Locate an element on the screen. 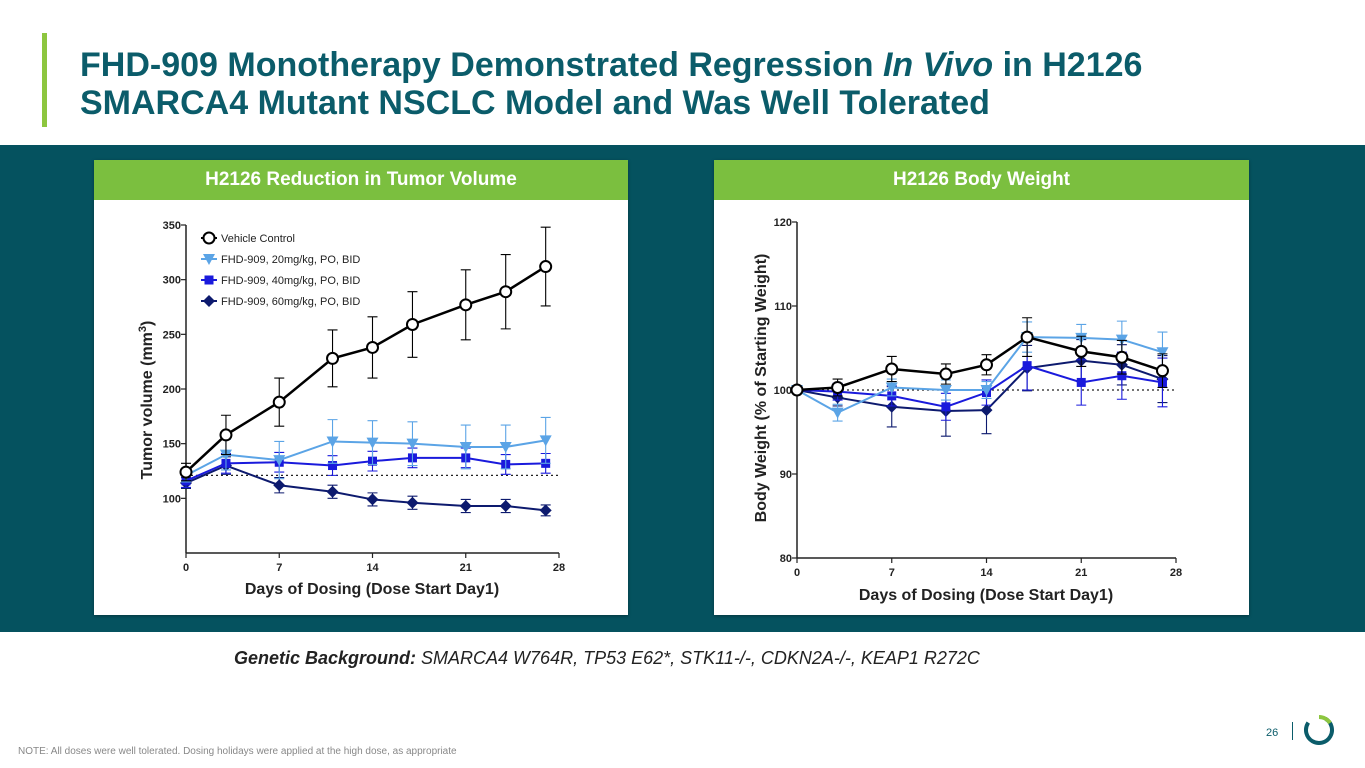 The width and height of the screenshot is (1365, 768). title-italic: In Vivo is located at coordinates (938, 65).